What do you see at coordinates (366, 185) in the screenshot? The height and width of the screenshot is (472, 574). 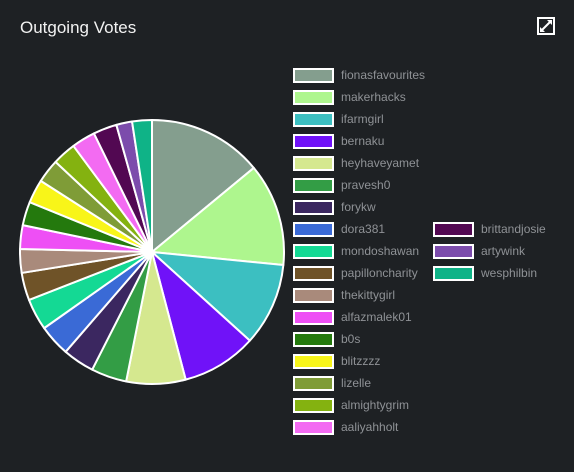 I see `legend-label: pravesh0` at bounding box center [366, 185].